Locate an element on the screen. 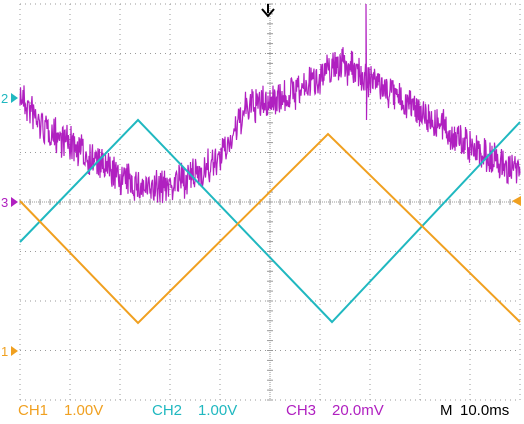 This screenshot has height=424, width=524. ch1-marker-label: 1 is located at coordinates (4, 351).